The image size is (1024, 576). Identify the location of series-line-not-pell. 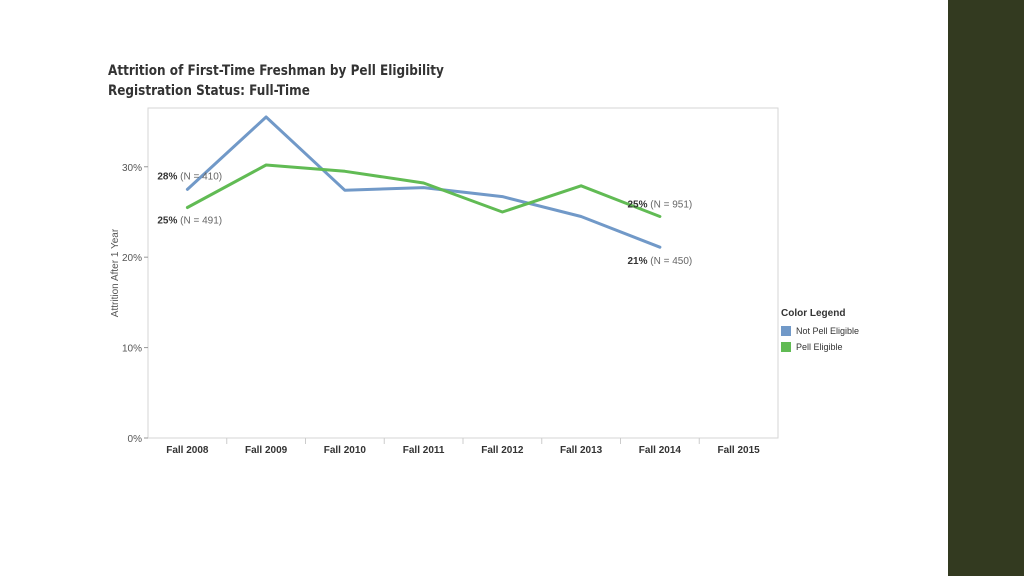
(423, 182).